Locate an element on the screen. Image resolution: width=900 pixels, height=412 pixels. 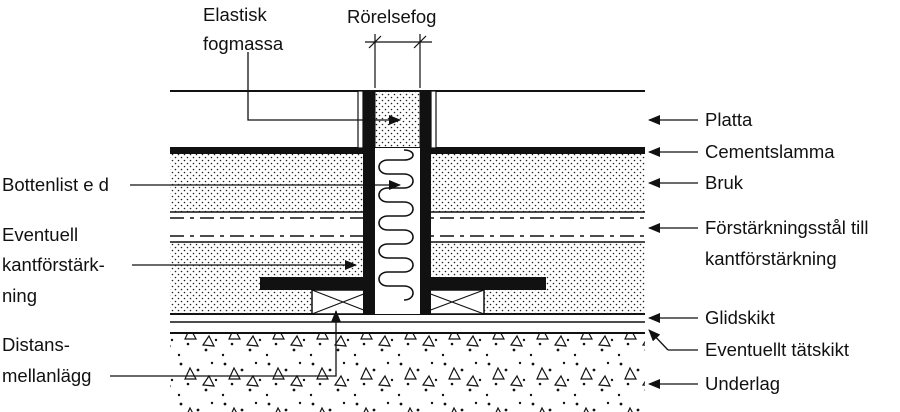
label-elastisk-line2: fogmassa is located at coordinates (243, 43).